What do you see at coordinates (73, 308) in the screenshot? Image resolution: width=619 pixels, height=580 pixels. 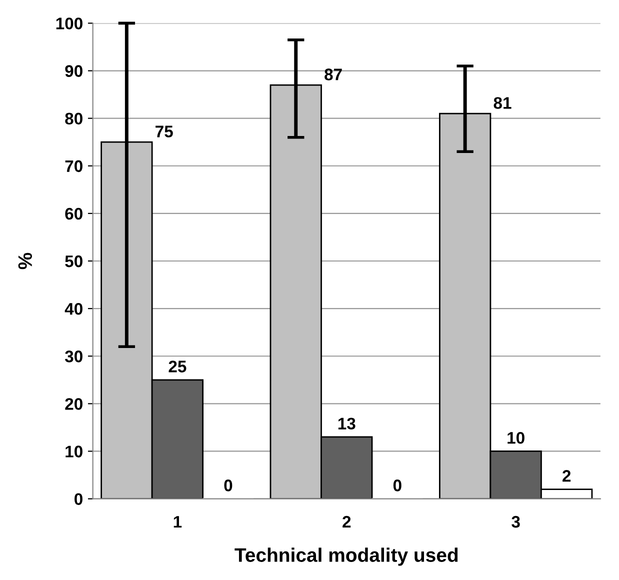 I see `y-tick-label: 40` at bounding box center [73, 308].